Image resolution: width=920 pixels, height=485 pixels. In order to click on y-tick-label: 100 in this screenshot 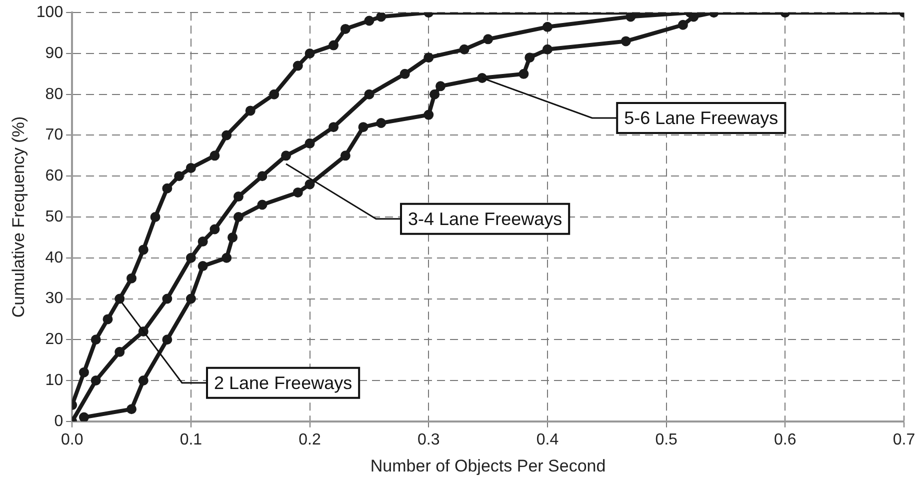, I will do `click(50, 13)`.